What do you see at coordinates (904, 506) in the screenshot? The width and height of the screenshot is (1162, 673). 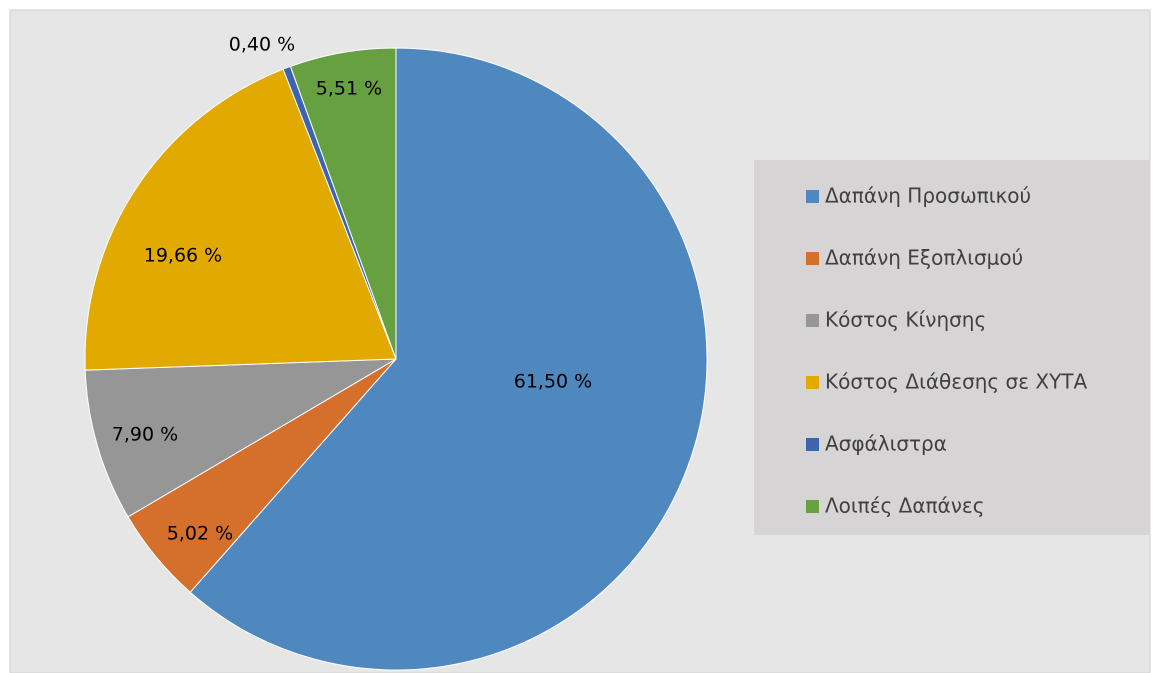 I see `legend-label: Λοιπές Δαπάνες` at bounding box center [904, 506].